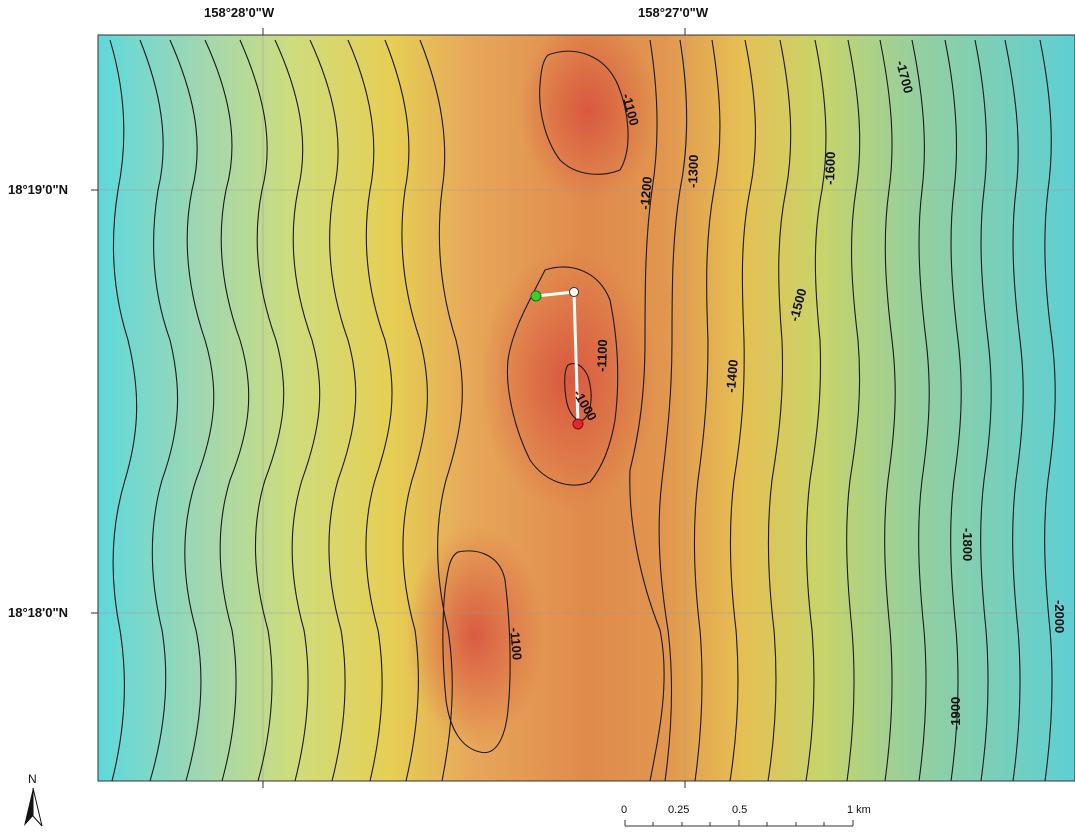 The width and height of the screenshot is (1075, 837). What do you see at coordinates (624, 810) in the screenshot?
I see `scale-label-0: 0` at bounding box center [624, 810].